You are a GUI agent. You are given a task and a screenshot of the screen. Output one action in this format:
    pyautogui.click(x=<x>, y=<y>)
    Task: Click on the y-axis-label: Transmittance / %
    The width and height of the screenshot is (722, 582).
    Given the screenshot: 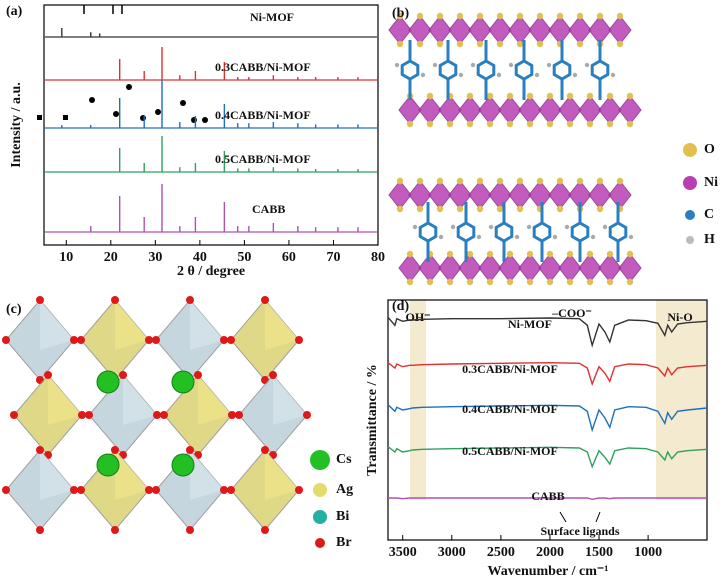 What is the action you would take?
    pyautogui.click(x=372, y=420)
    